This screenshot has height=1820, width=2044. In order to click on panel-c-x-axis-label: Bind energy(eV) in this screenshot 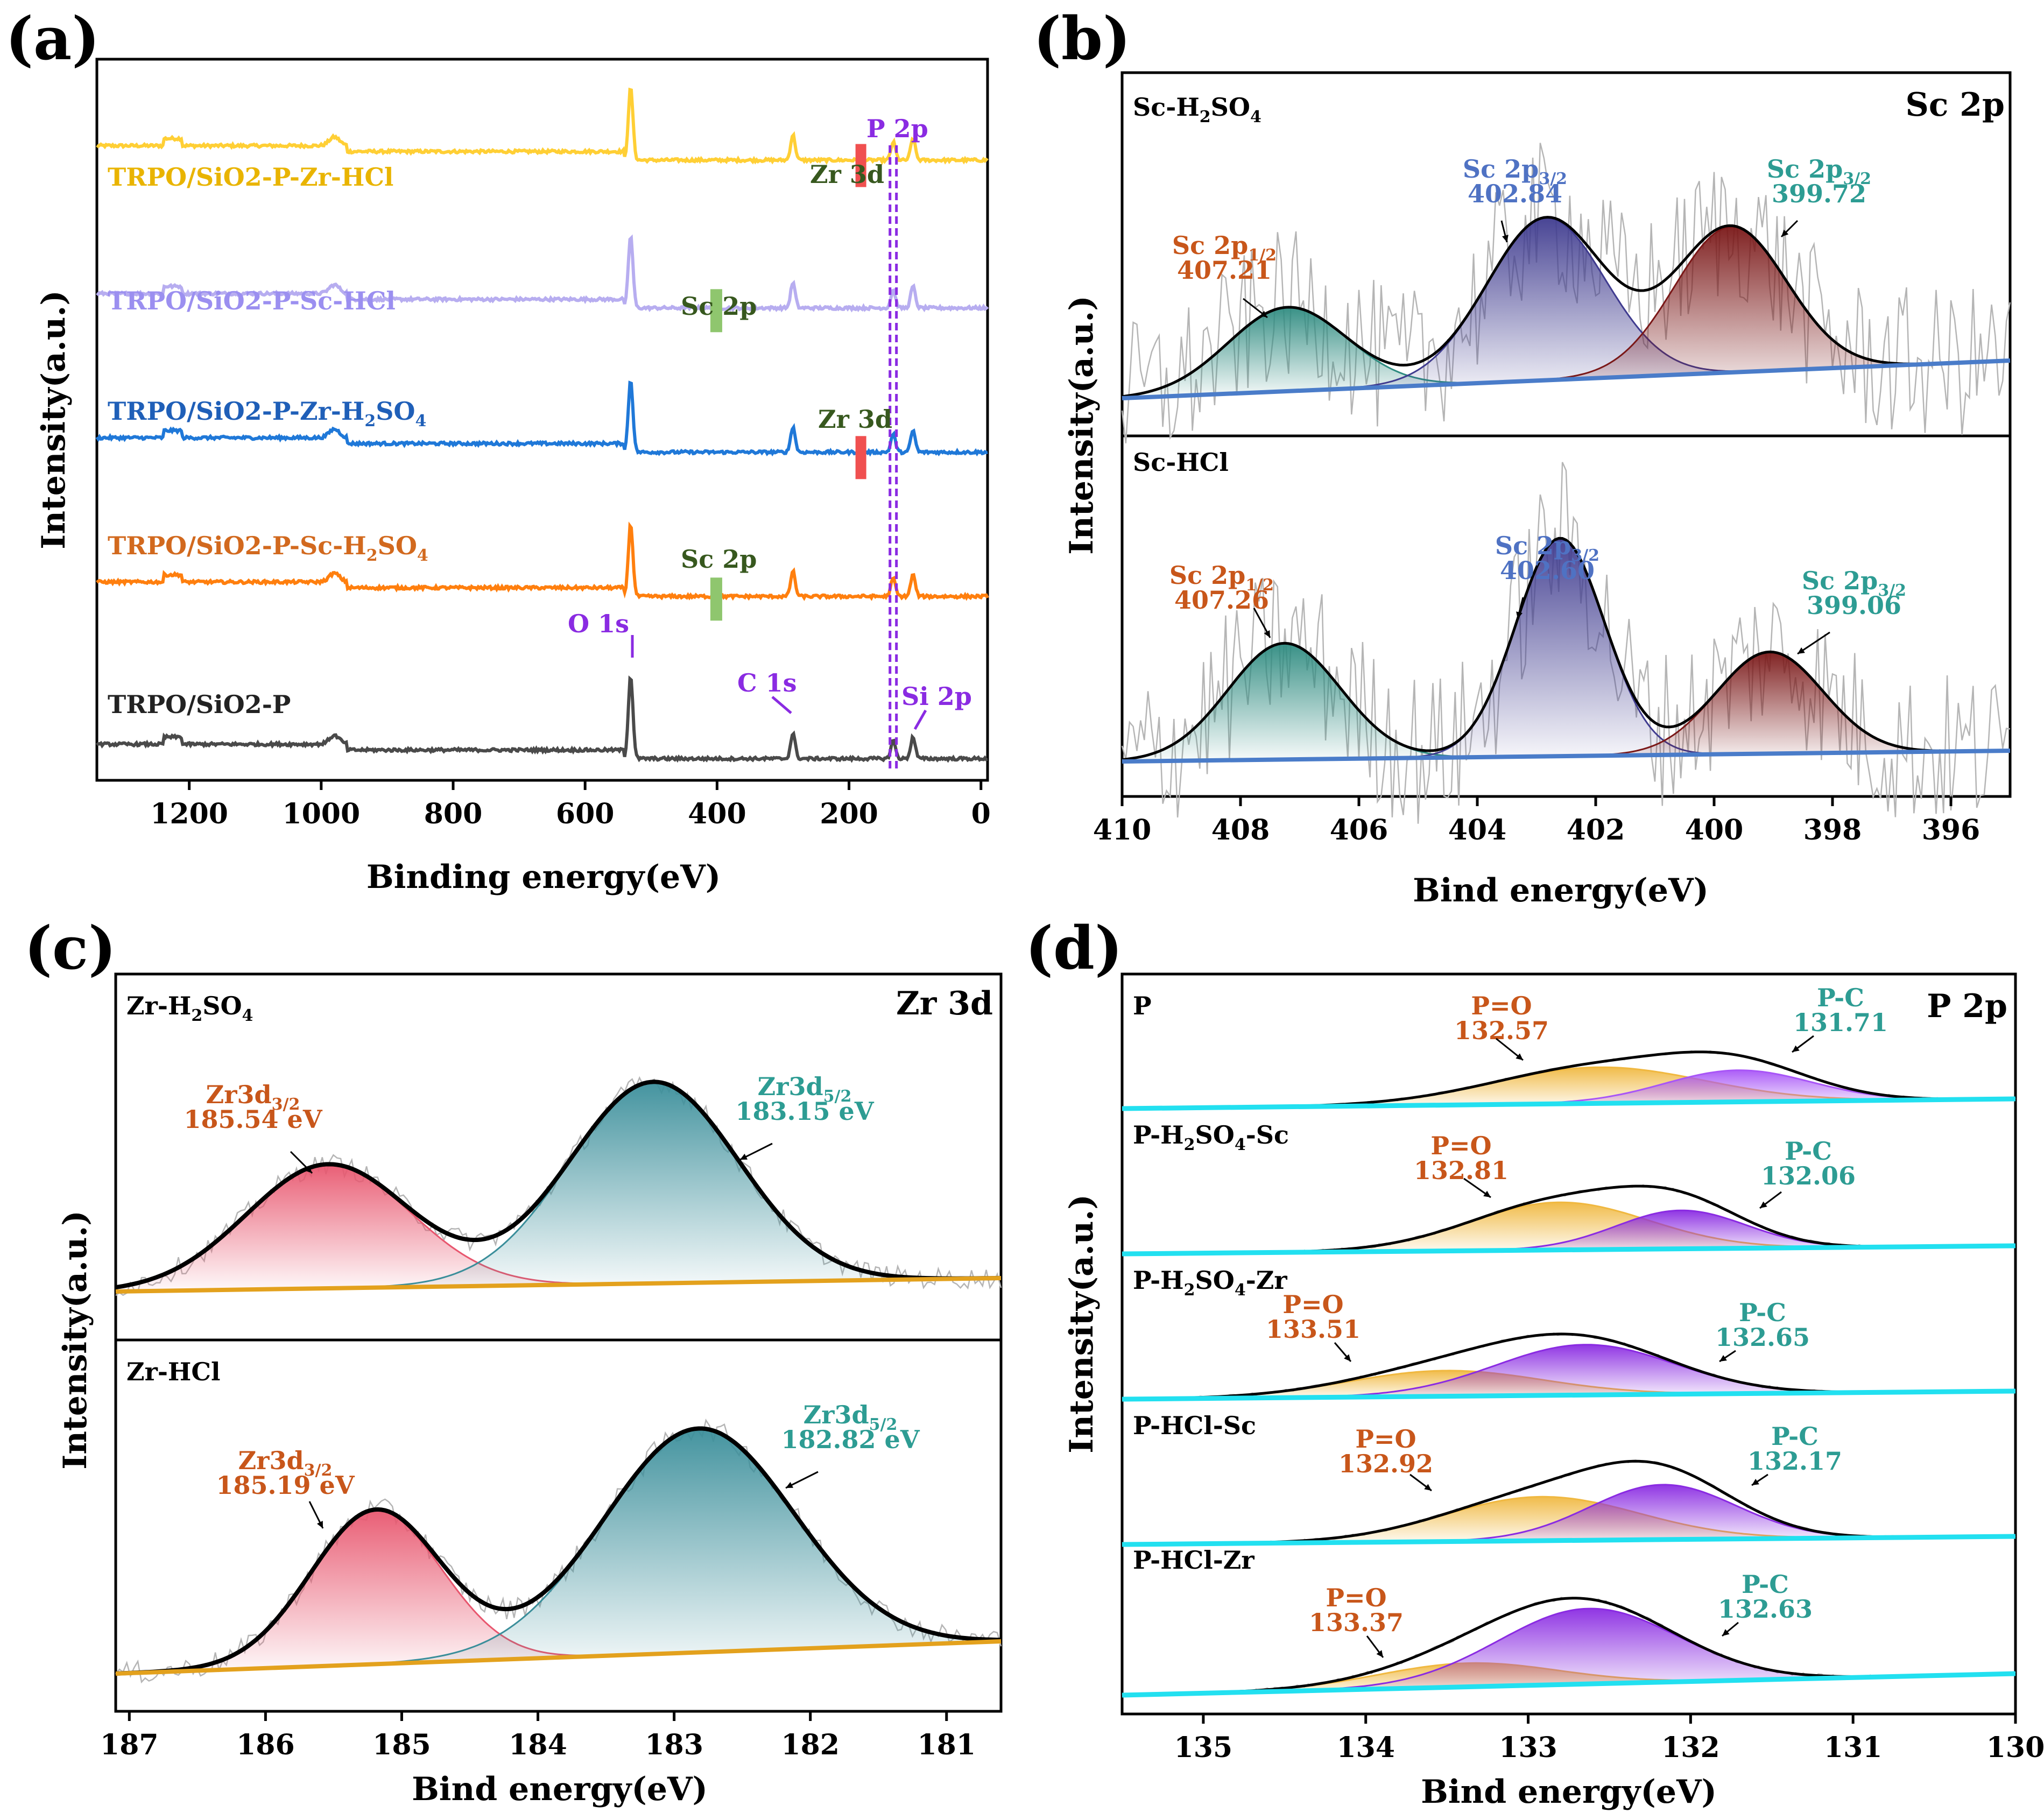, I will do `click(560, 1789)`.